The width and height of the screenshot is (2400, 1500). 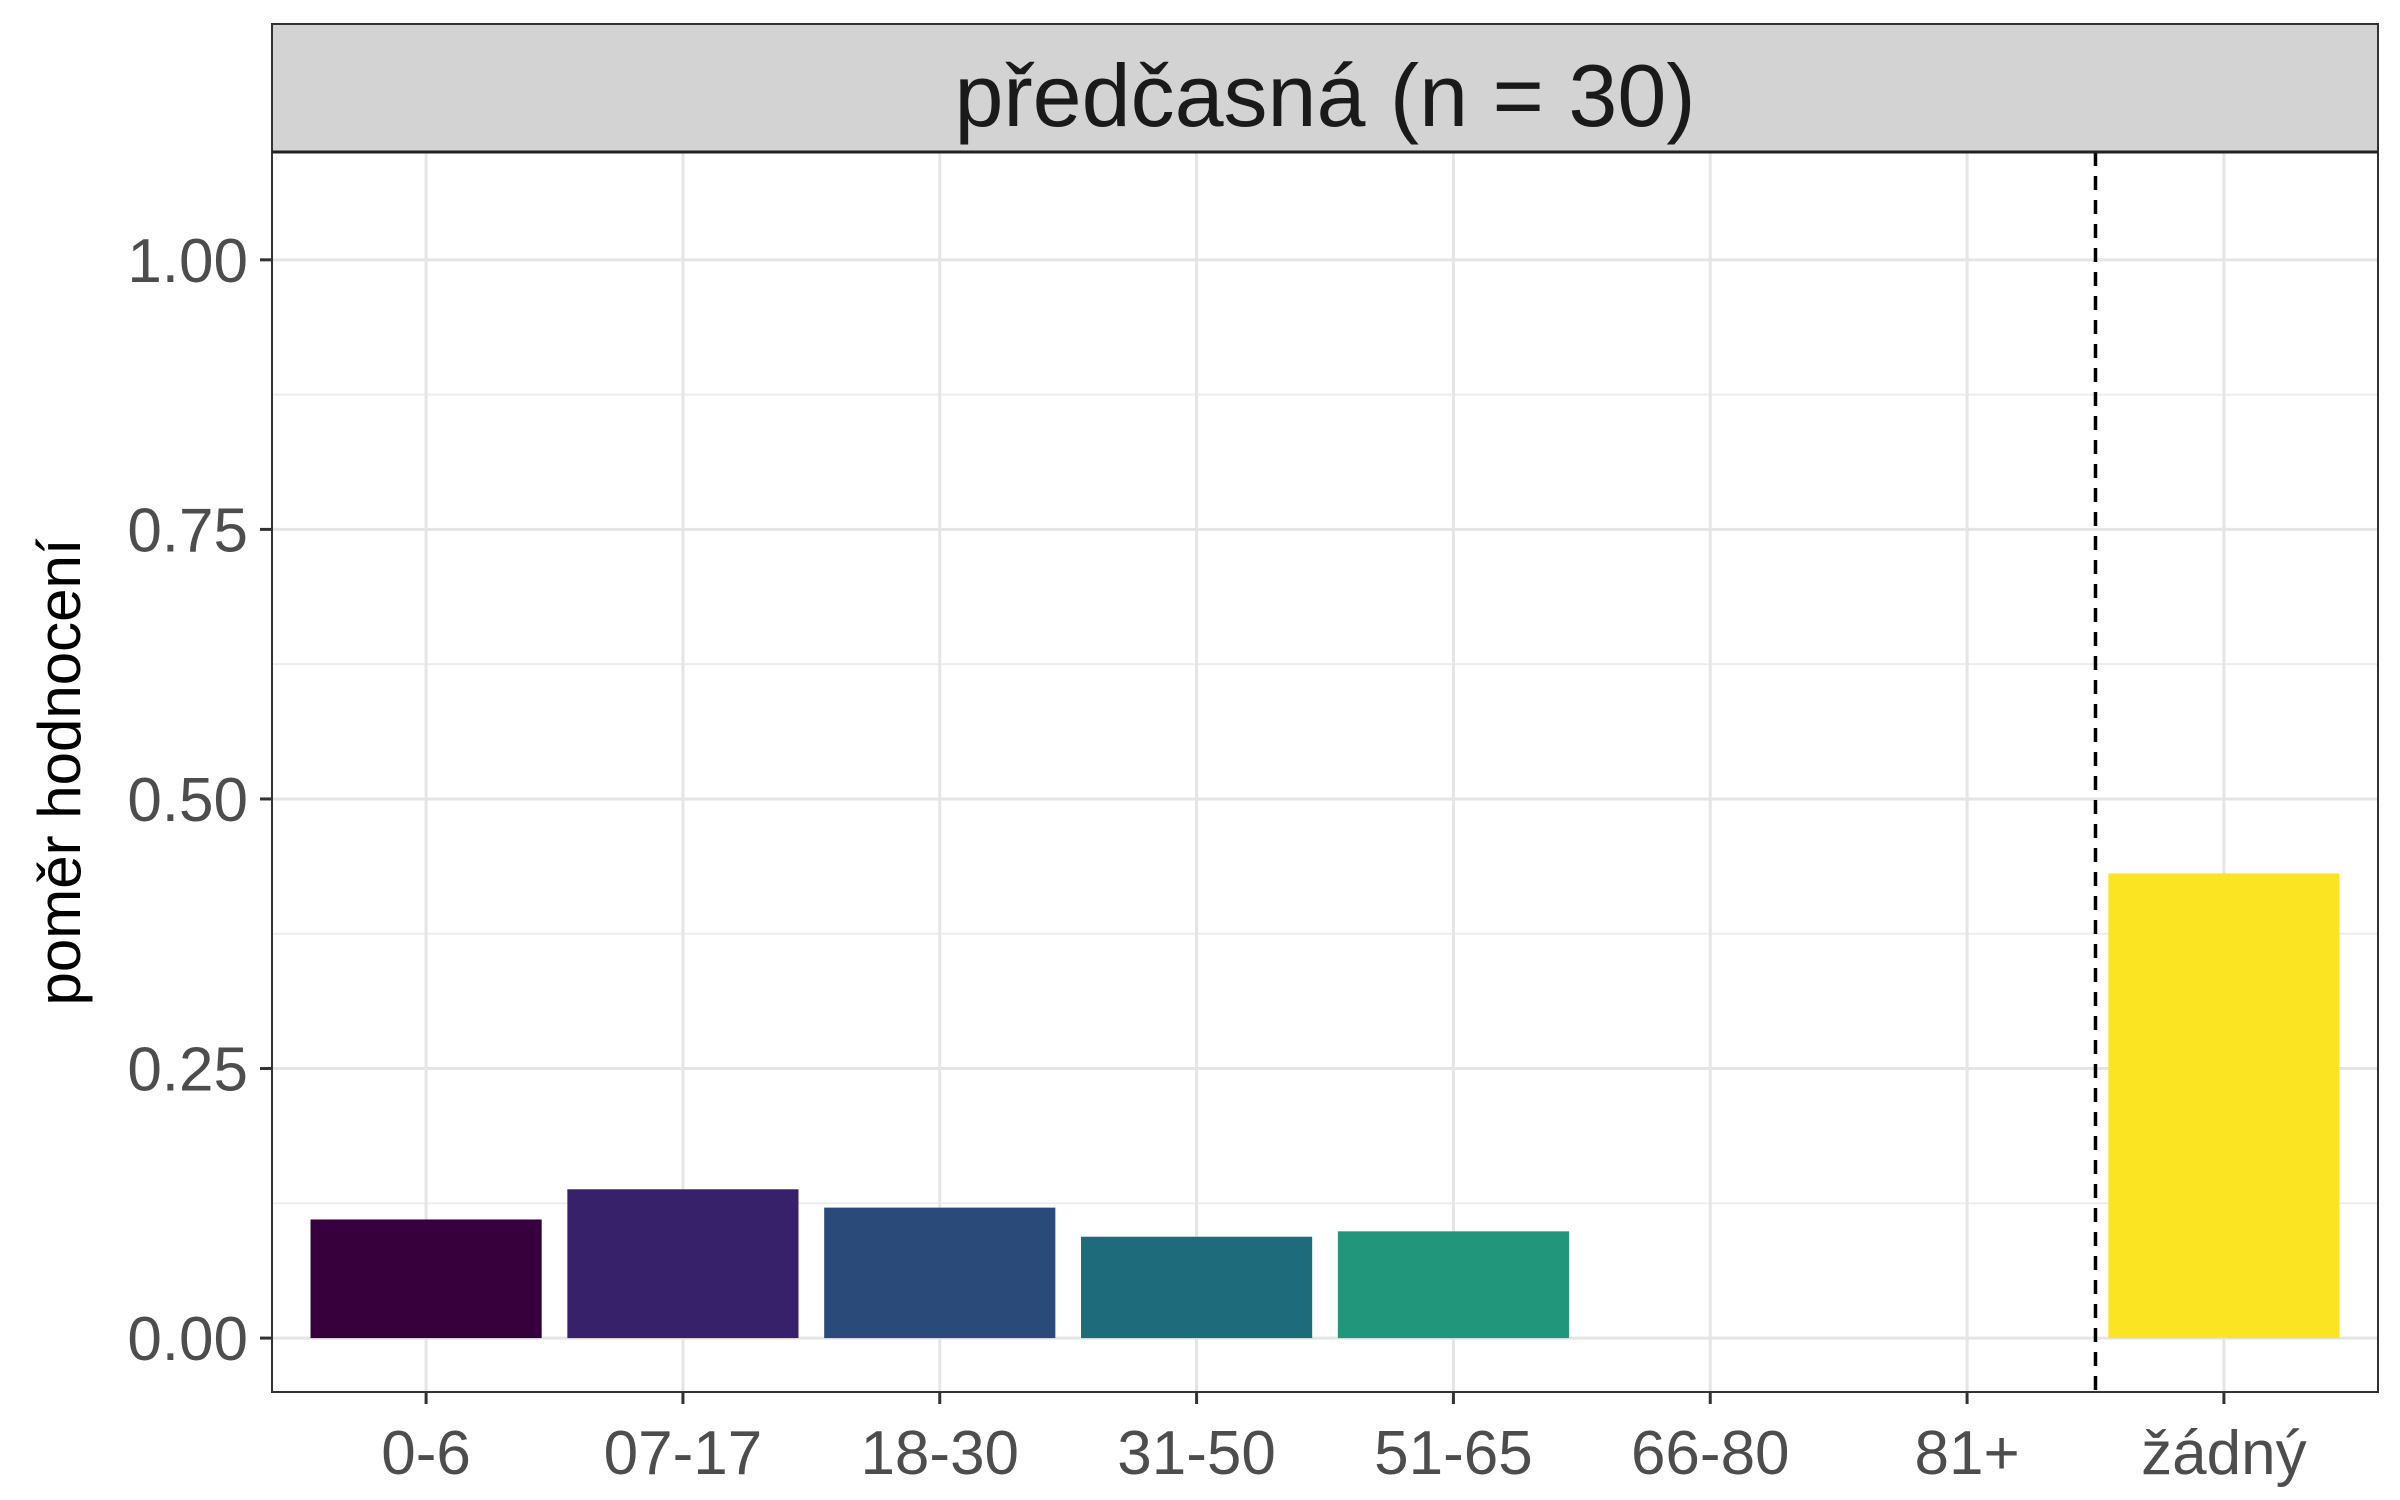 What do you see at coordinates (59, 771) in the screenshot?
I see `y-axis-label: poměr hodnocení` at bounding box center [59, 771].